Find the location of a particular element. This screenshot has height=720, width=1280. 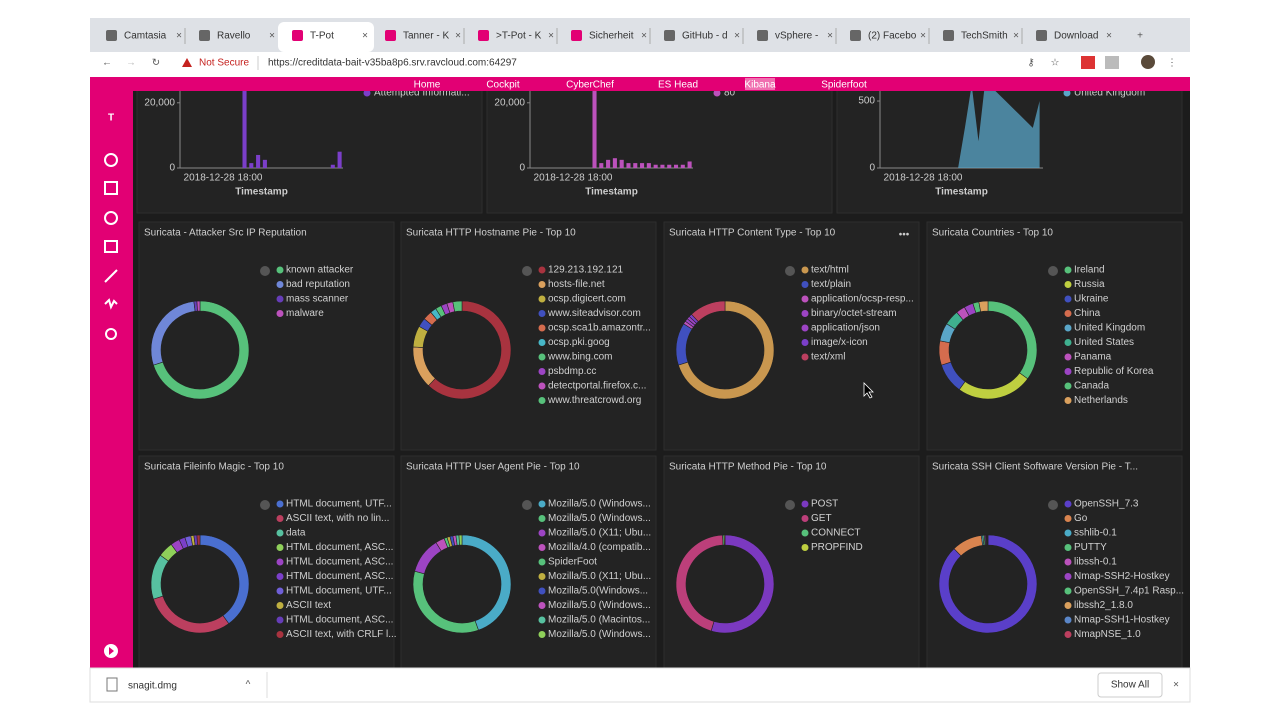

legend-label: ocsp.pki.goog is located at coordinates (579, 342).